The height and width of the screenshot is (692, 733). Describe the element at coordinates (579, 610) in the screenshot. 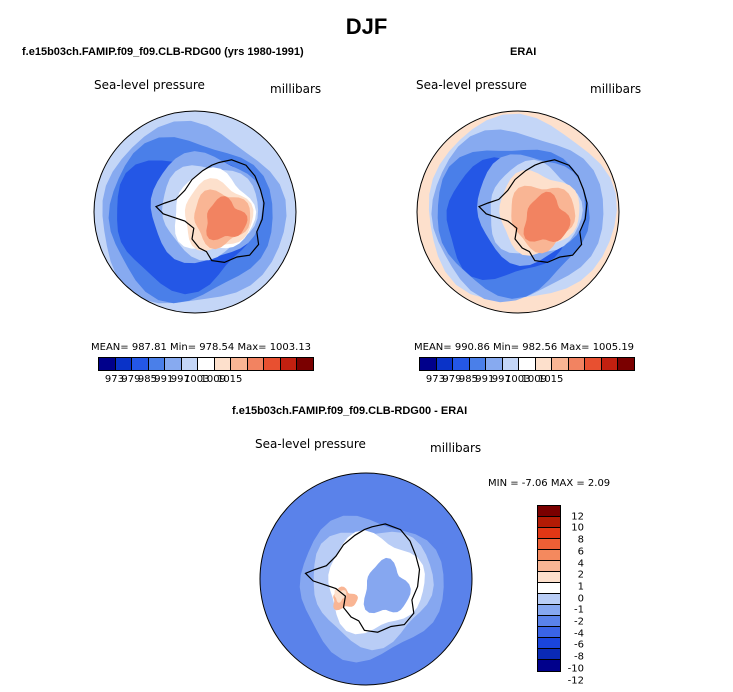

I see `colorbar-tick-label: -1` at that location.